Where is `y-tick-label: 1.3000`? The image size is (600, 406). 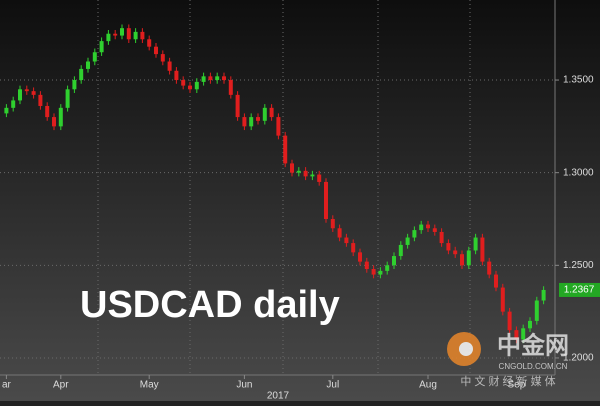
y-tick-label: 1.3000 is located at coordinates (578, 172).